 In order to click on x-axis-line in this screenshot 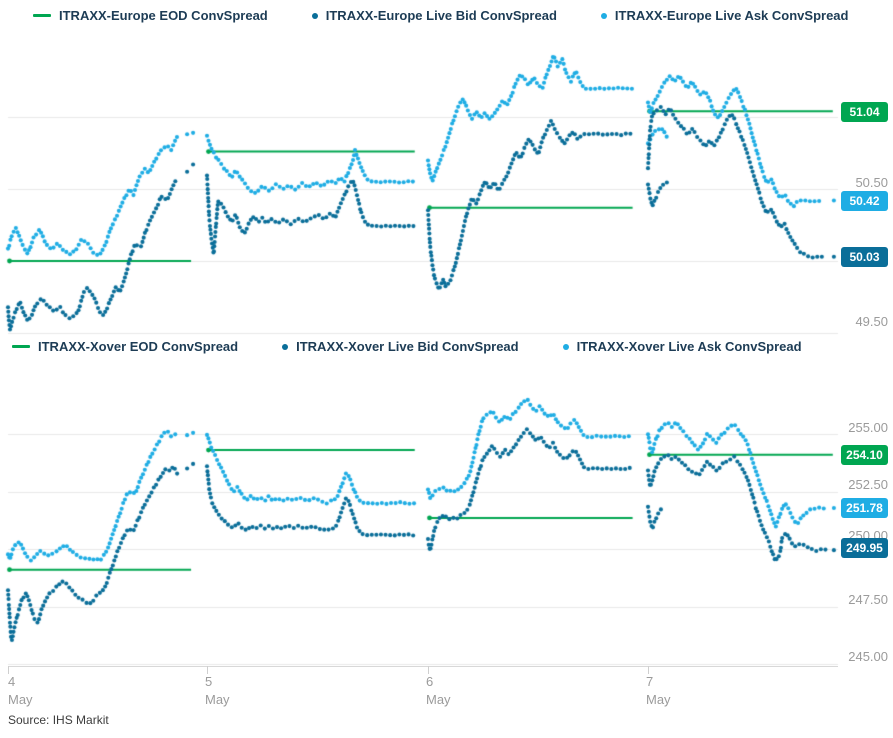, I will do `click(423, 666)`.